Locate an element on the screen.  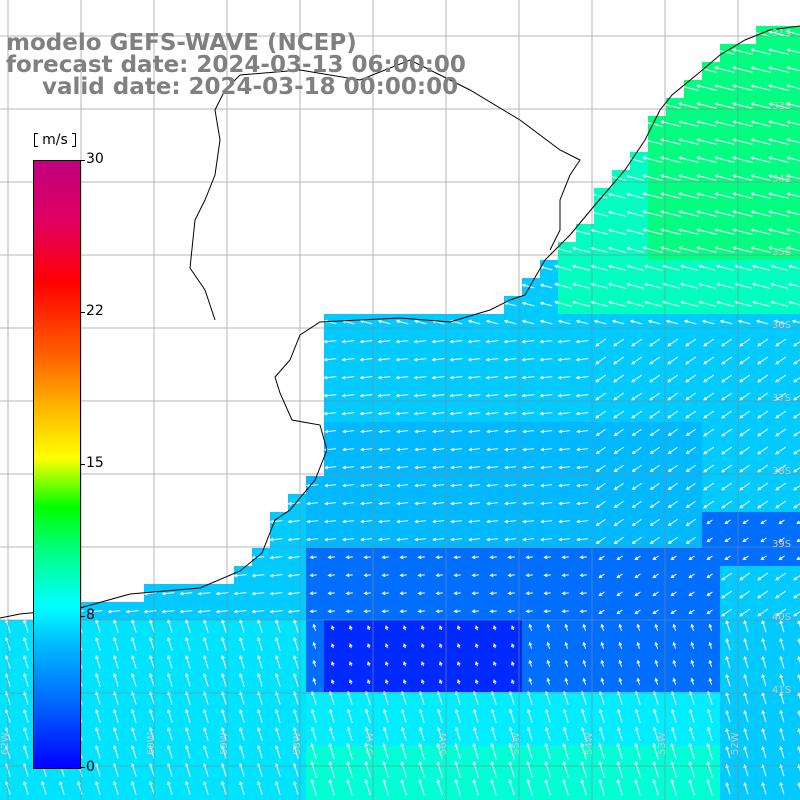
lat-label: 37S is located at coordinates (781, 398).